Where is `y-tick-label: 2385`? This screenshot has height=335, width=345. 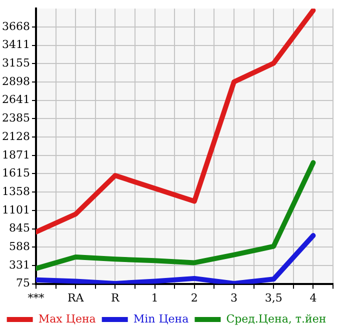 y-tick-label: 2385 is located at coordinates (16, 118).